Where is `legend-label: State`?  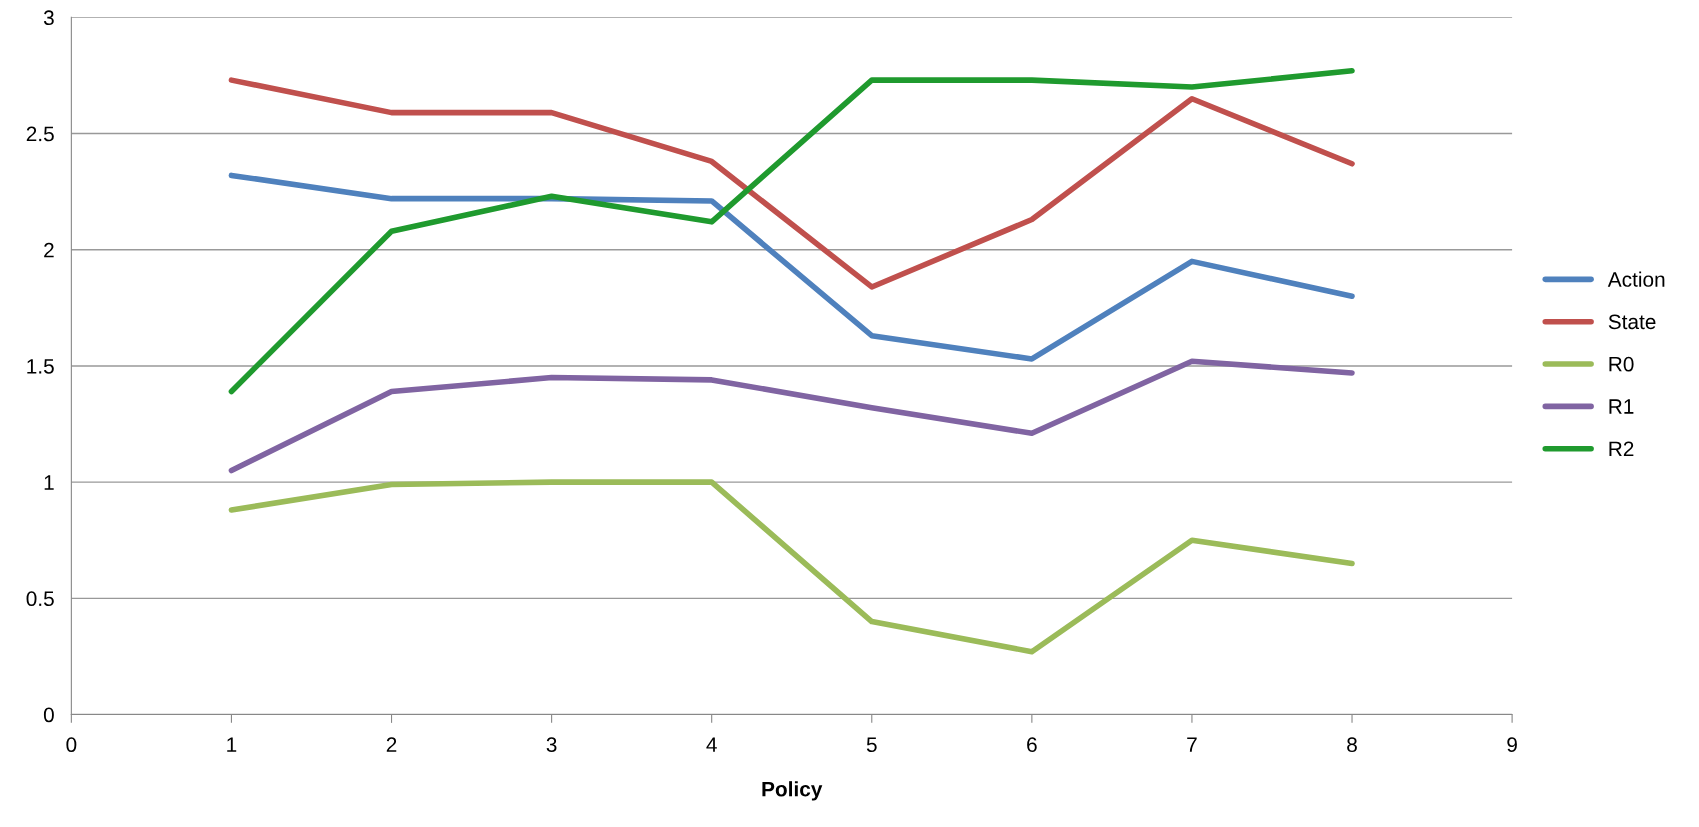
legend-label: State is located at coordinates (1632, 322).